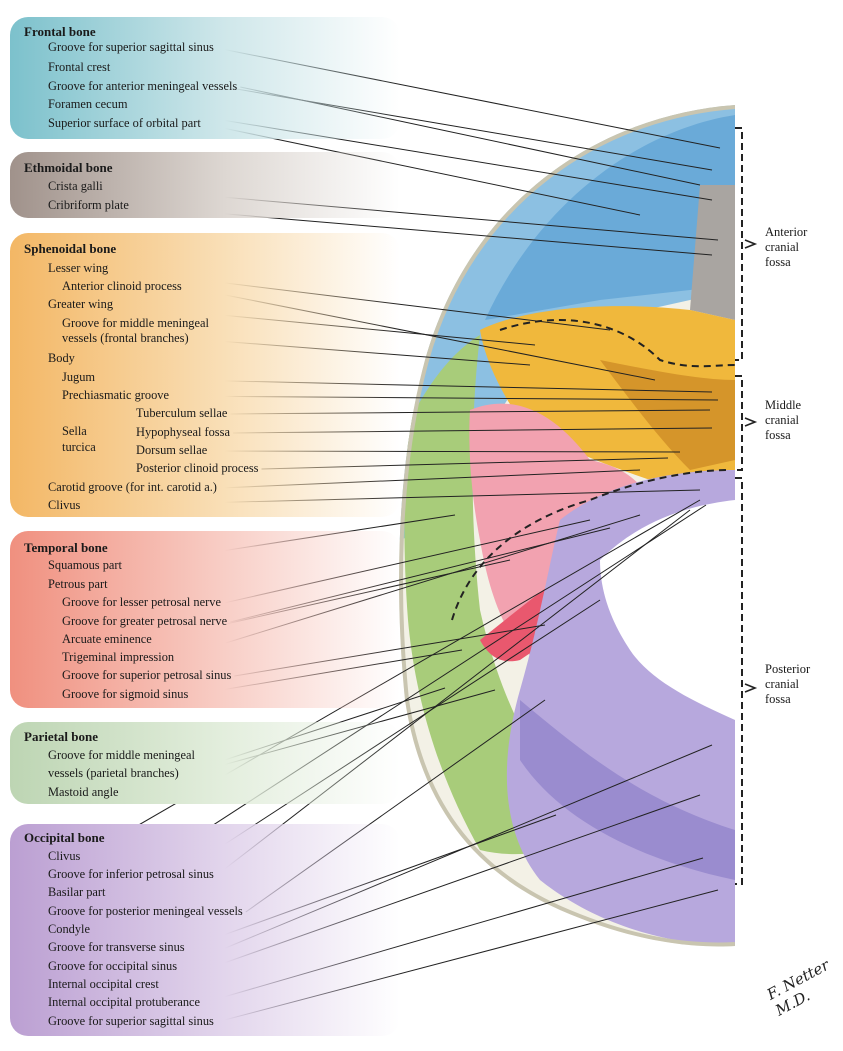 This screenshot has width=843, height=1051. What do you see at coordinates (667, 610) in the screenshot?
I see `foramen-magnum` at bounding box center [667, 610].